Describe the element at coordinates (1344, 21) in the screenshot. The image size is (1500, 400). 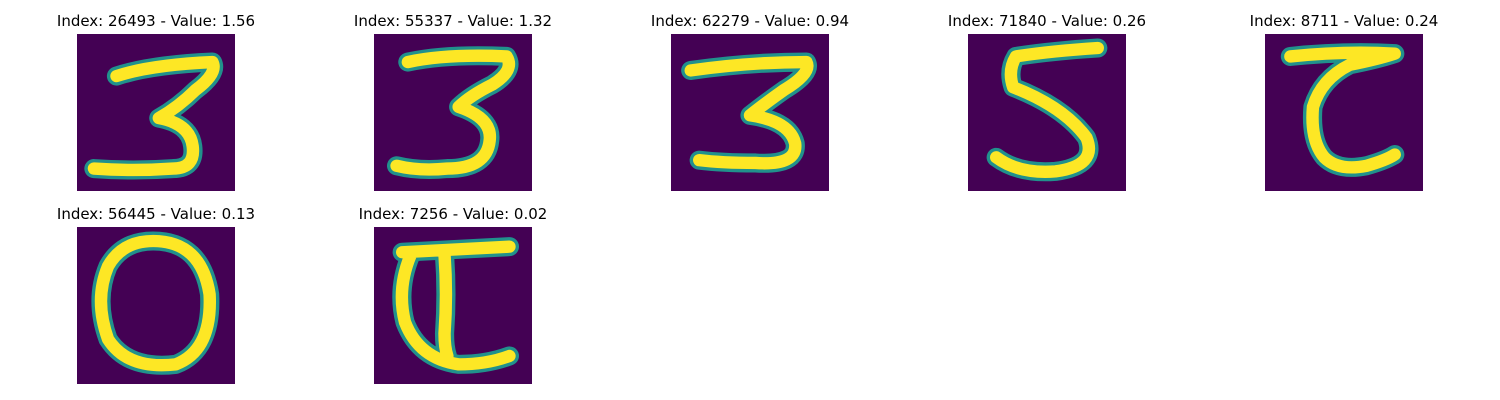
I see `panel-title: Index: 8711 - Value: 0.24` at that location.